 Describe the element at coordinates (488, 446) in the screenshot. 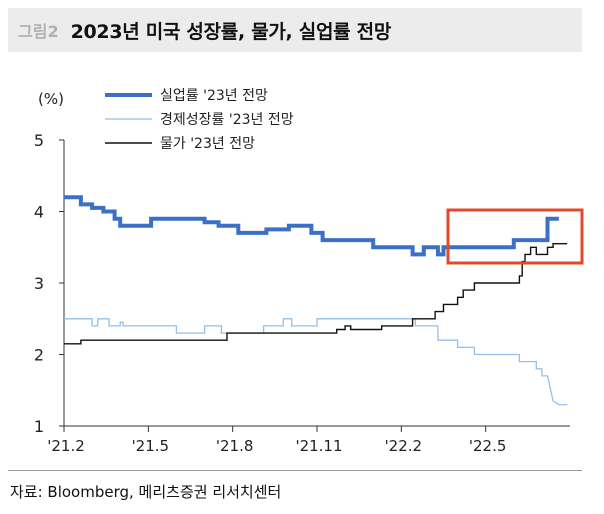

I see `x-tick-label: '22.5` at that location.